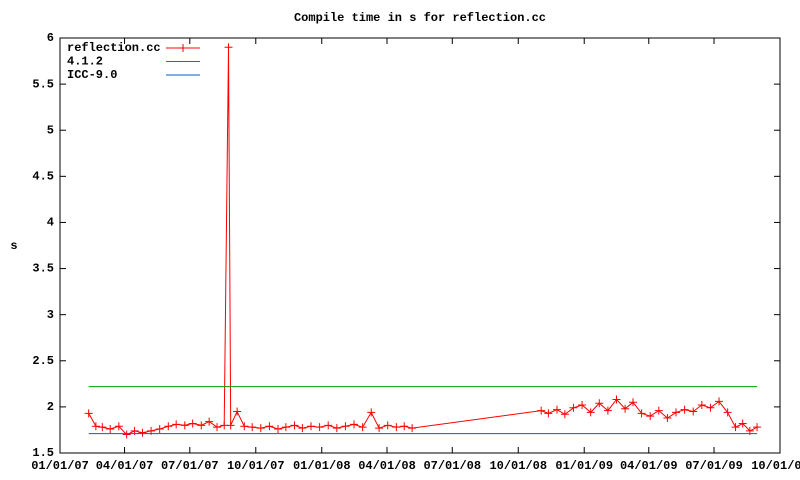  Describe the element at coordinates (518, 466) in the screenshot. I see `x-tick-label: 10/01/08` at that location.